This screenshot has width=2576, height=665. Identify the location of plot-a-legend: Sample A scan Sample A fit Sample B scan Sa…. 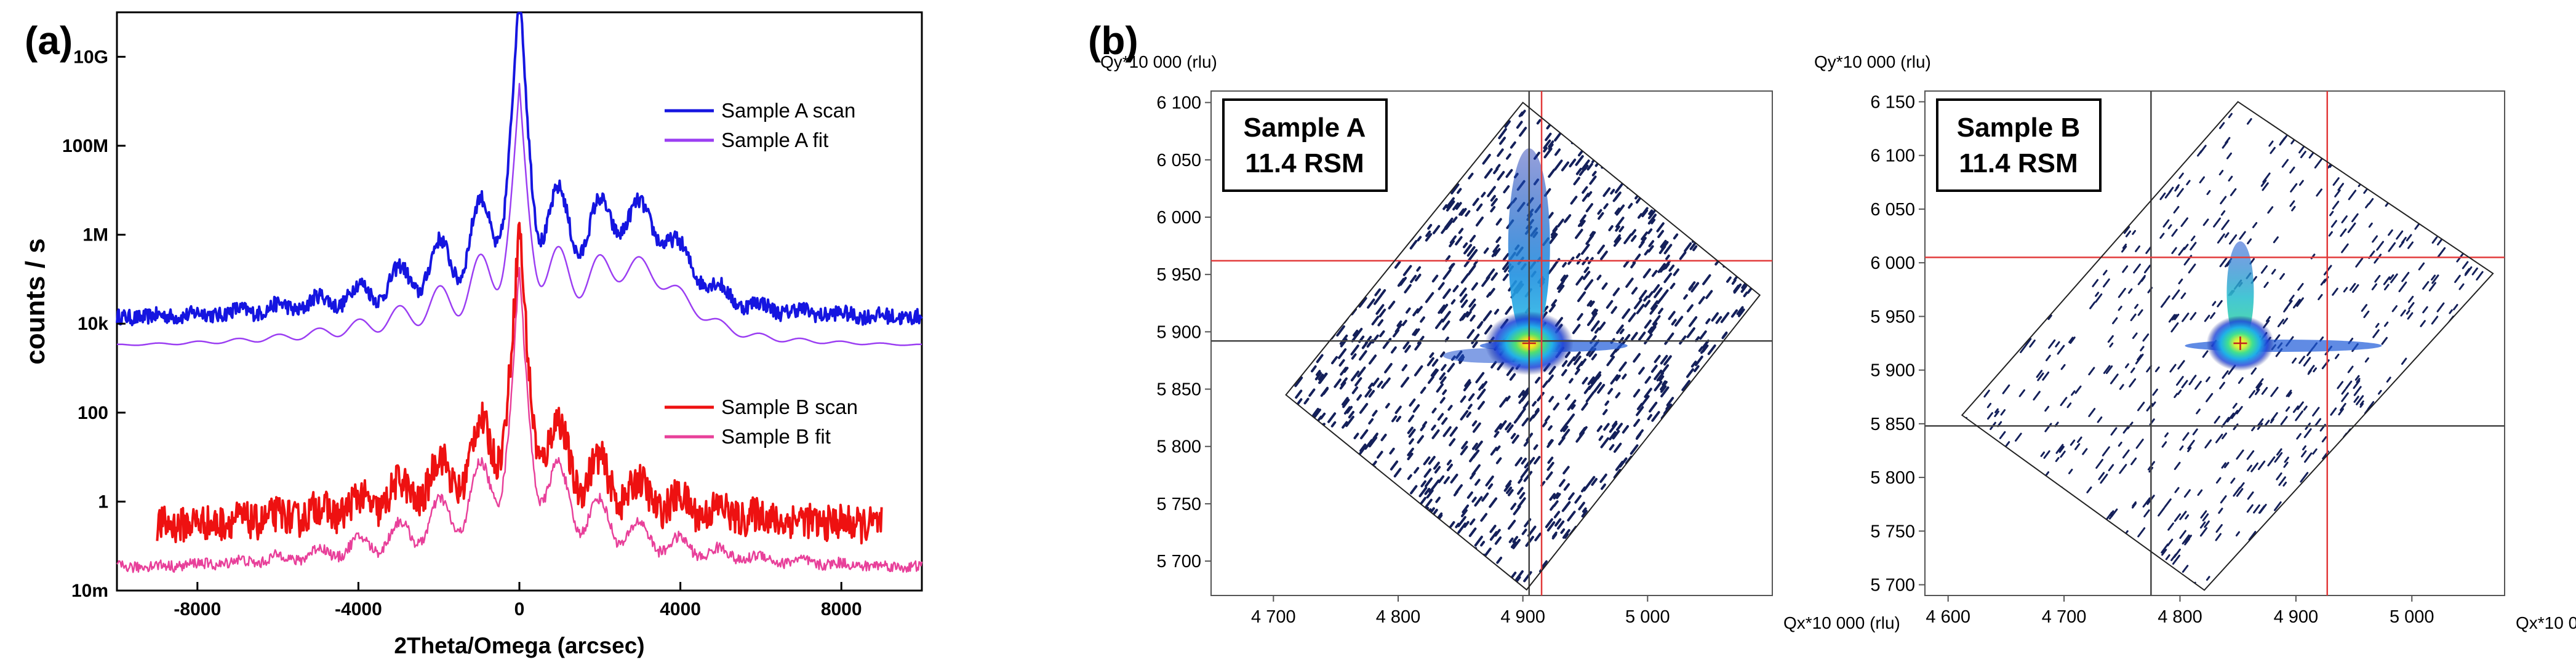
(761, 273).